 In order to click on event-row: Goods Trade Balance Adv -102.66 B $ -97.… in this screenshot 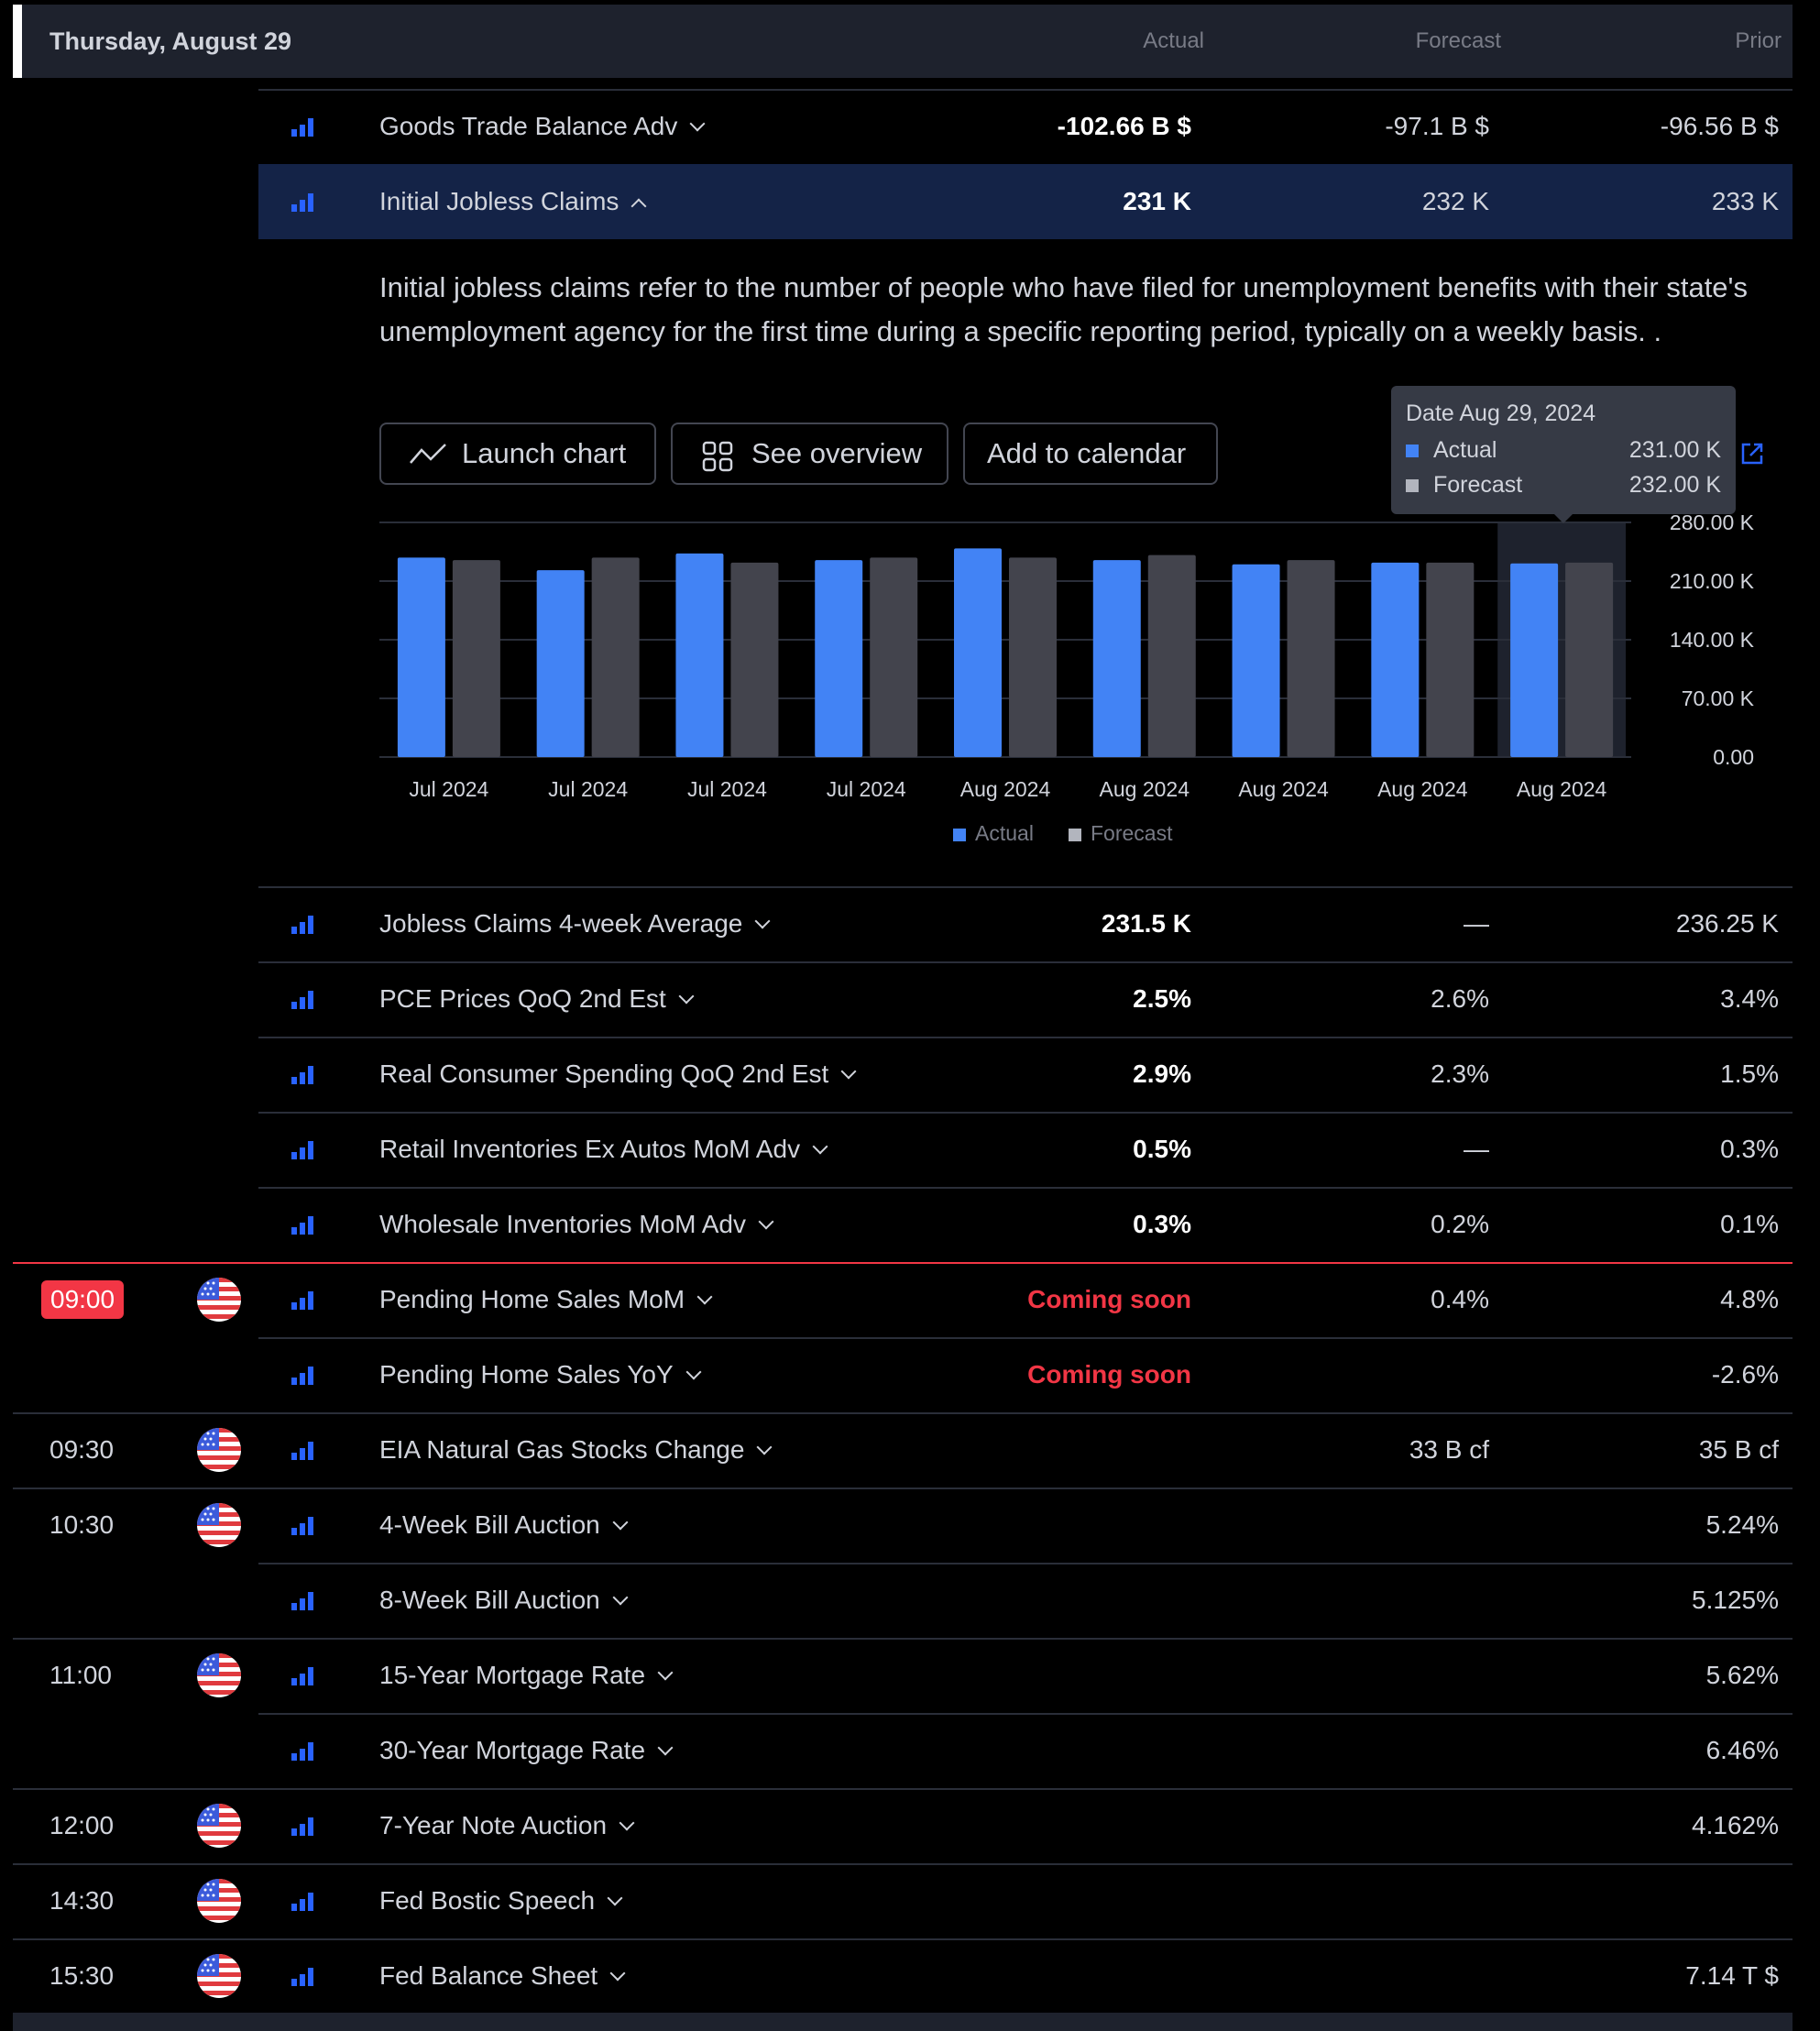, I will do `click(1025, 127)`.